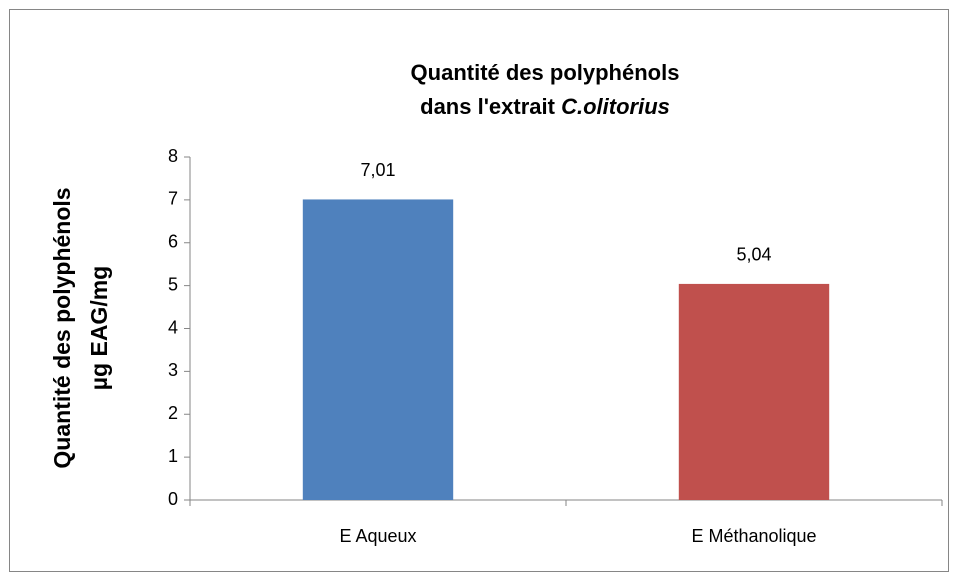  Describe the element at coordinates (173, 499) in the screenshot. I see `y-tick-label: 0` at that location.